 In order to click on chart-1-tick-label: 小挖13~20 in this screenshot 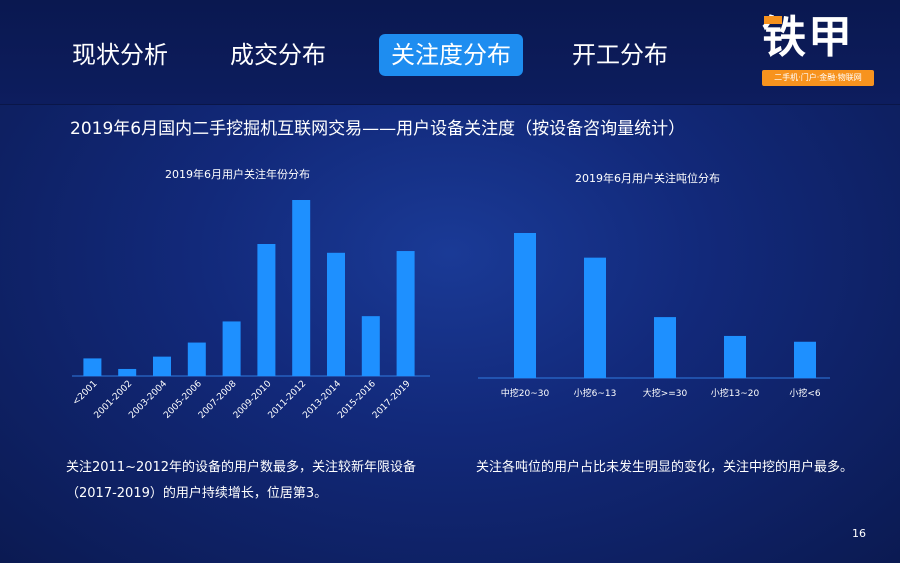, I will do `click(735, 393)`.